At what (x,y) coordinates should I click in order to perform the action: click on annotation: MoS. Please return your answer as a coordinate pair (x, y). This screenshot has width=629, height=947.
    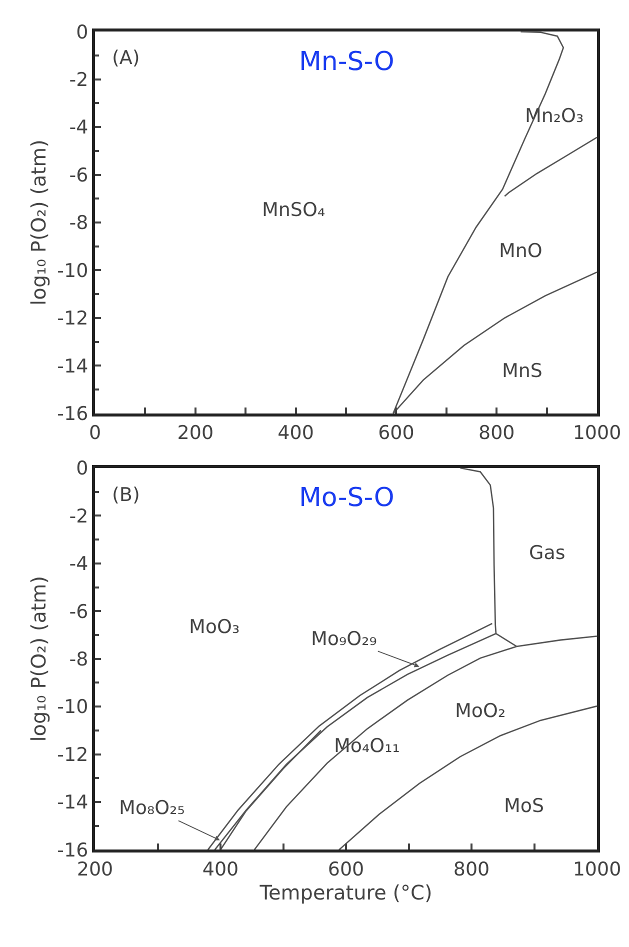
    Looking at the image, I should click on (524, 806).